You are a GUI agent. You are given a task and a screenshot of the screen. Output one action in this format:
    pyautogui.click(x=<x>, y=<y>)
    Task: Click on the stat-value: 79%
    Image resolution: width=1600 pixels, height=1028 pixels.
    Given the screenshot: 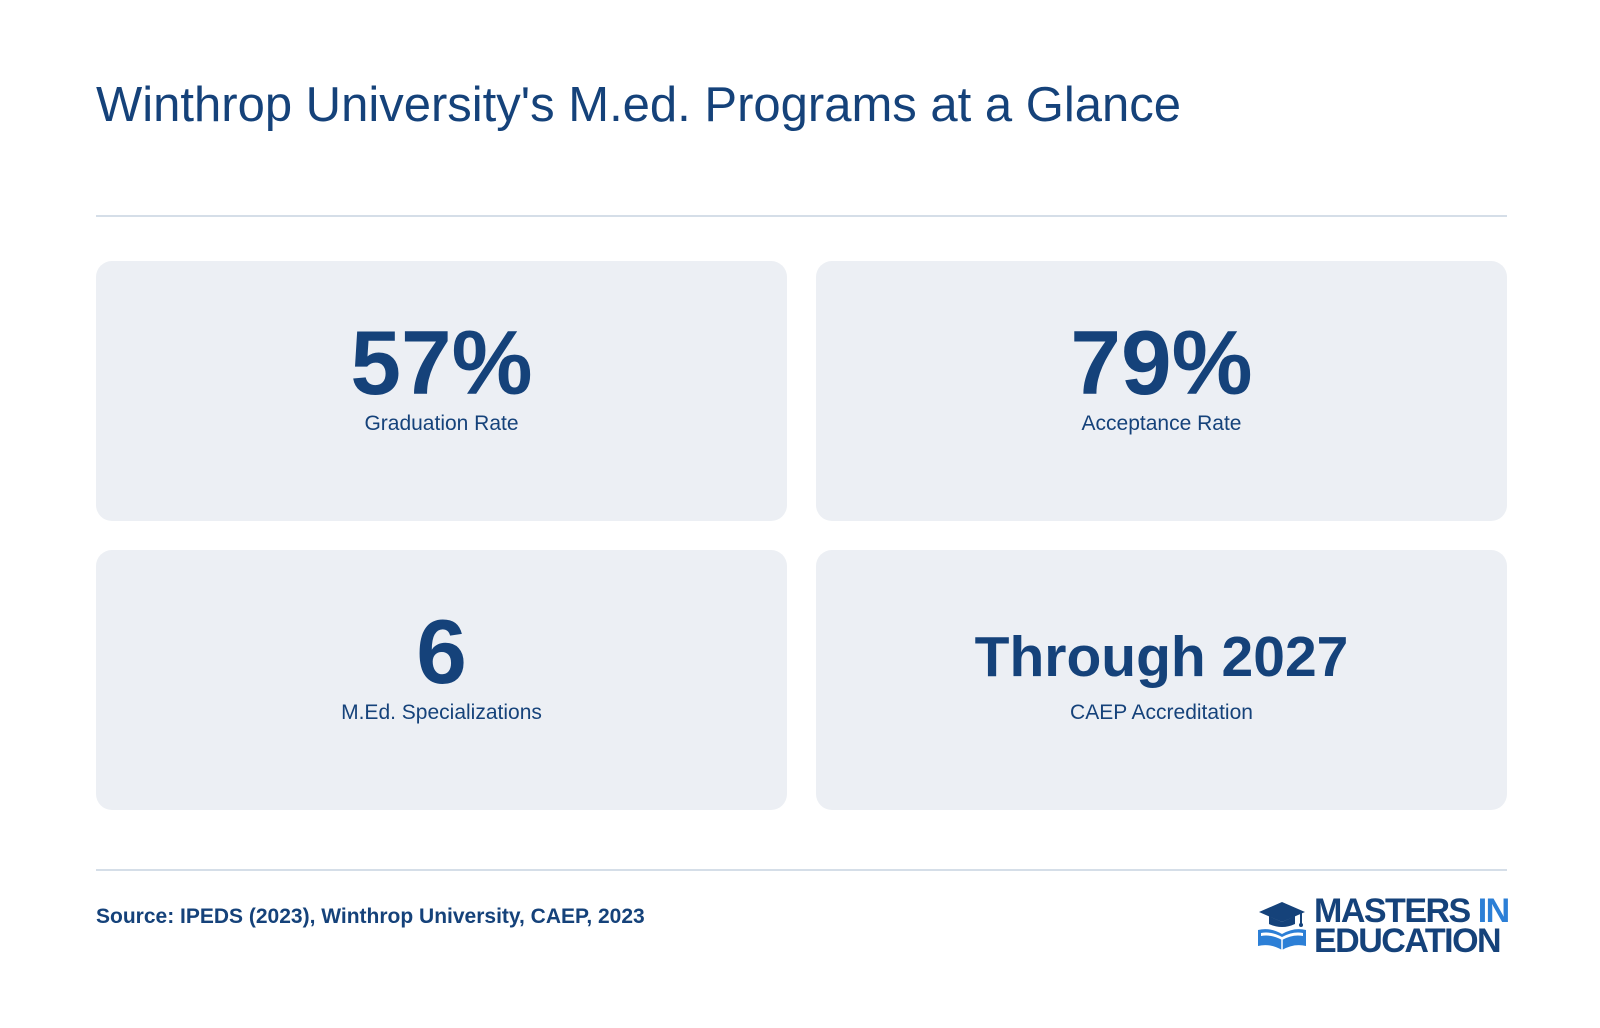 What is the action you would take?
    pyautogui.click(x=1161, y=363)
    